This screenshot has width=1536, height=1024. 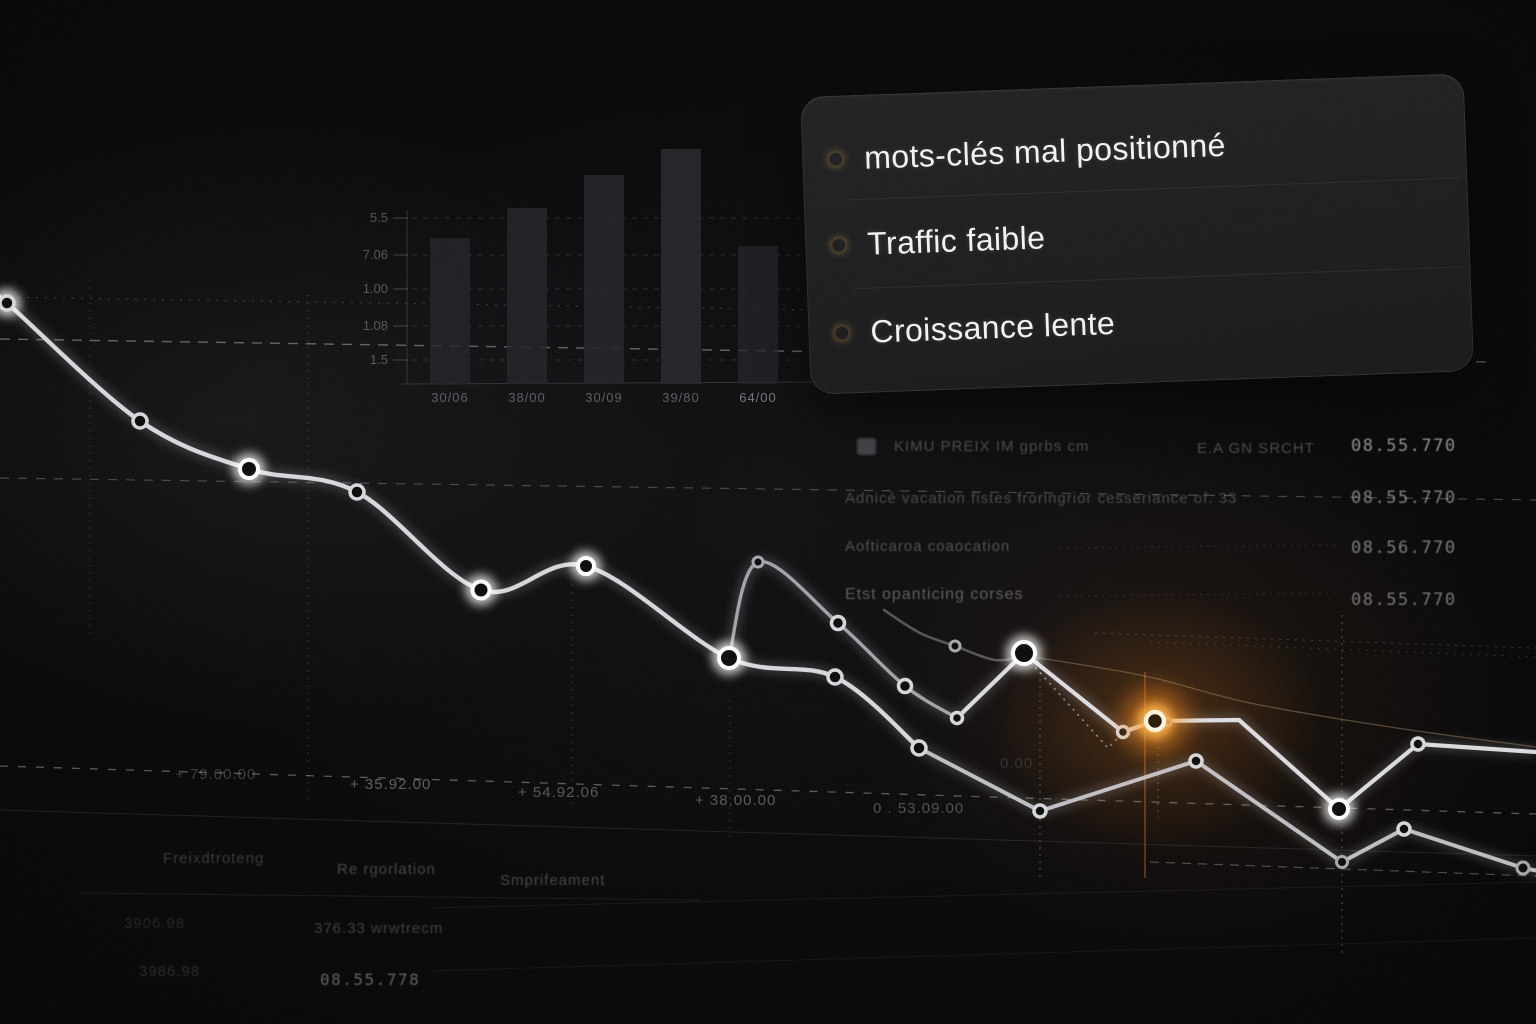 What do you see at coordinates (992, 327) in the screenshot?
I see `insight-label: Croissance lente` at bounding box center [992, 327].